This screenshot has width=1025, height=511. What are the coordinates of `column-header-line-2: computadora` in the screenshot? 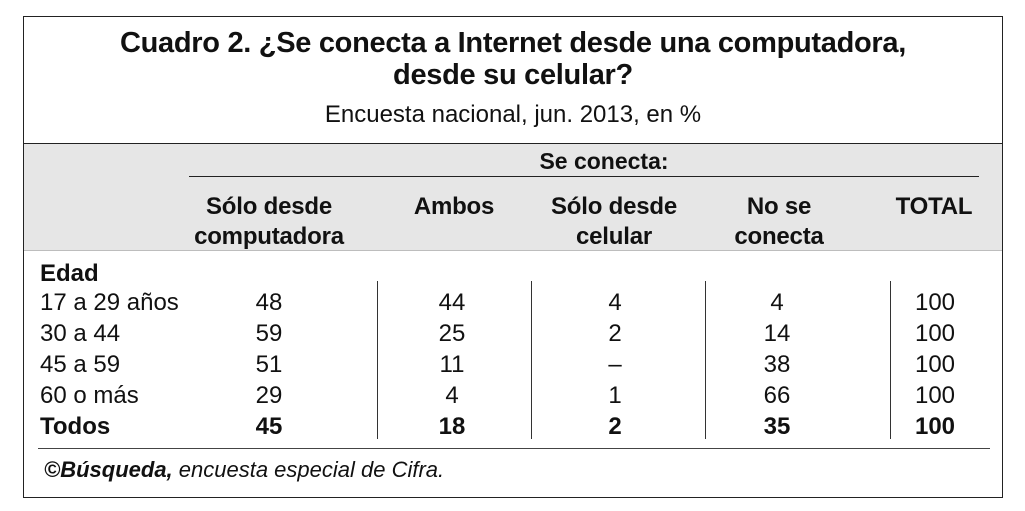 It's located at (269, 236).